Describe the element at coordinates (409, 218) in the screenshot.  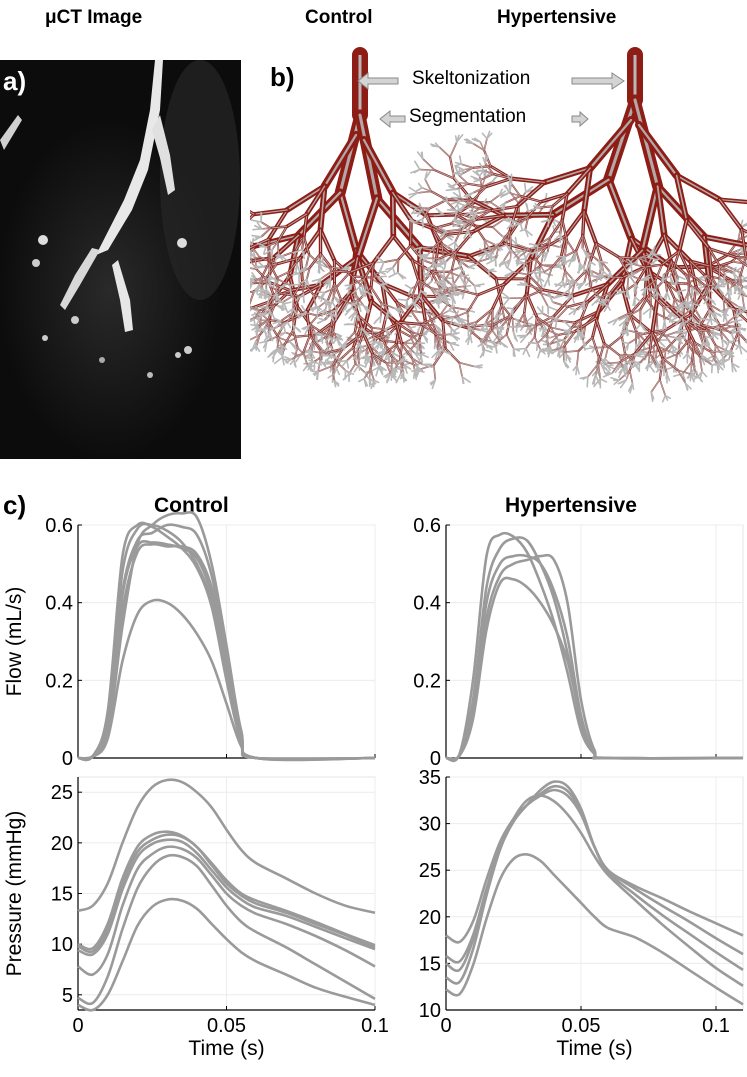
I see `control-vessel-tree` at that location.